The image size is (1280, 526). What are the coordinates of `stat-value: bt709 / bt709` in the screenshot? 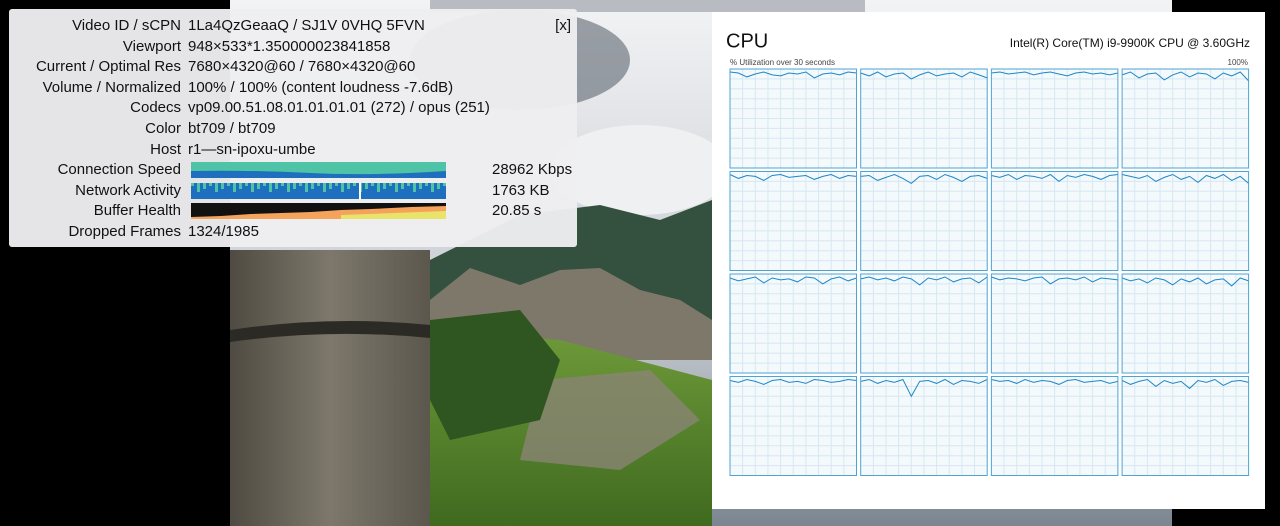 It's located at (232, 128).